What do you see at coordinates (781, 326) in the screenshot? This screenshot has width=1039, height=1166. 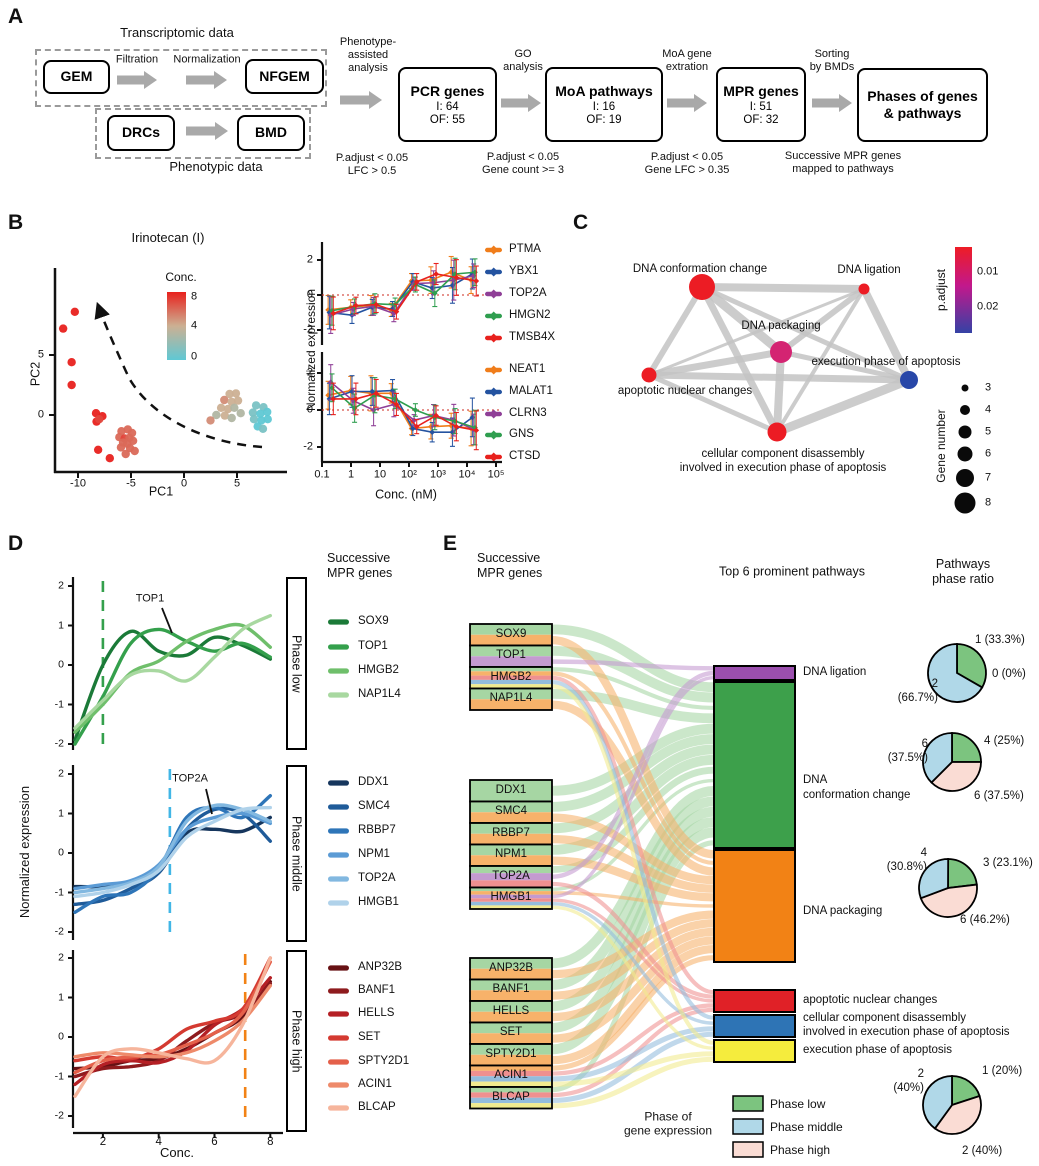 I see `network-node-label-pack: DNA packaging` at bounding box center [781, 326].